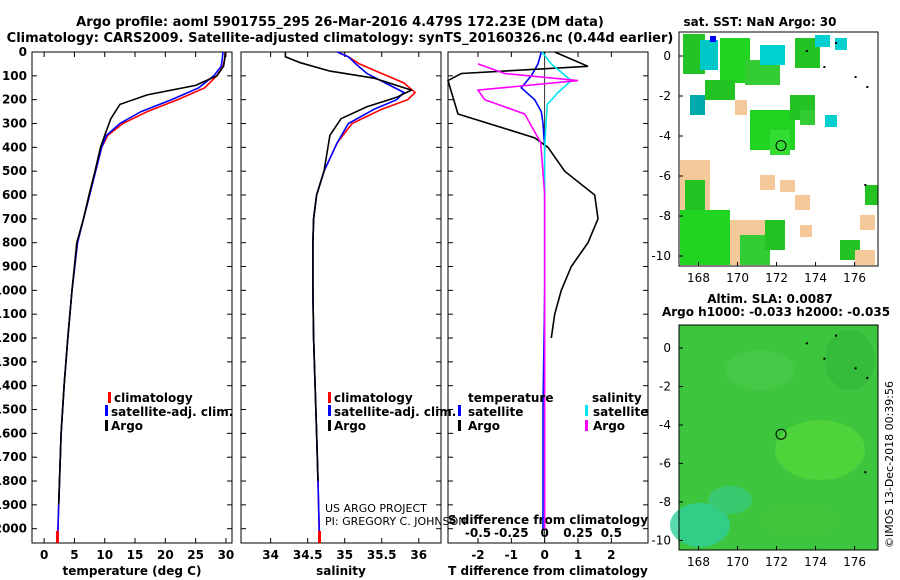 The width and height of the screenshot is (900, 580). I want to click on depth-tick-label: 1400, so click(13, 386).